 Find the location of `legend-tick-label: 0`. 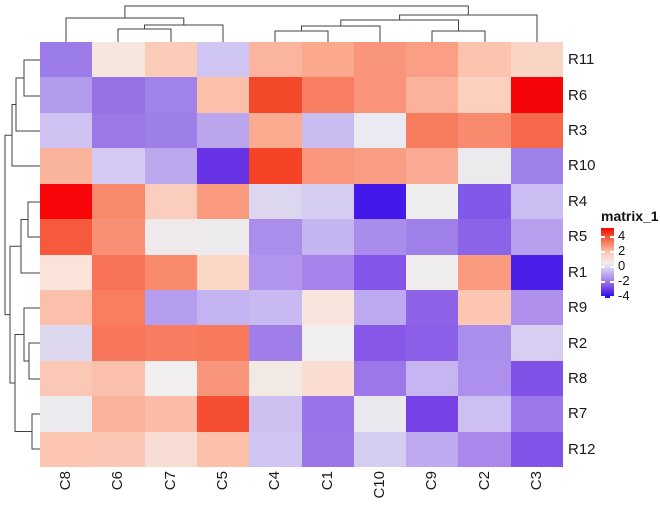

legend-tick-label: 0 is located at coordinates (622, 265).